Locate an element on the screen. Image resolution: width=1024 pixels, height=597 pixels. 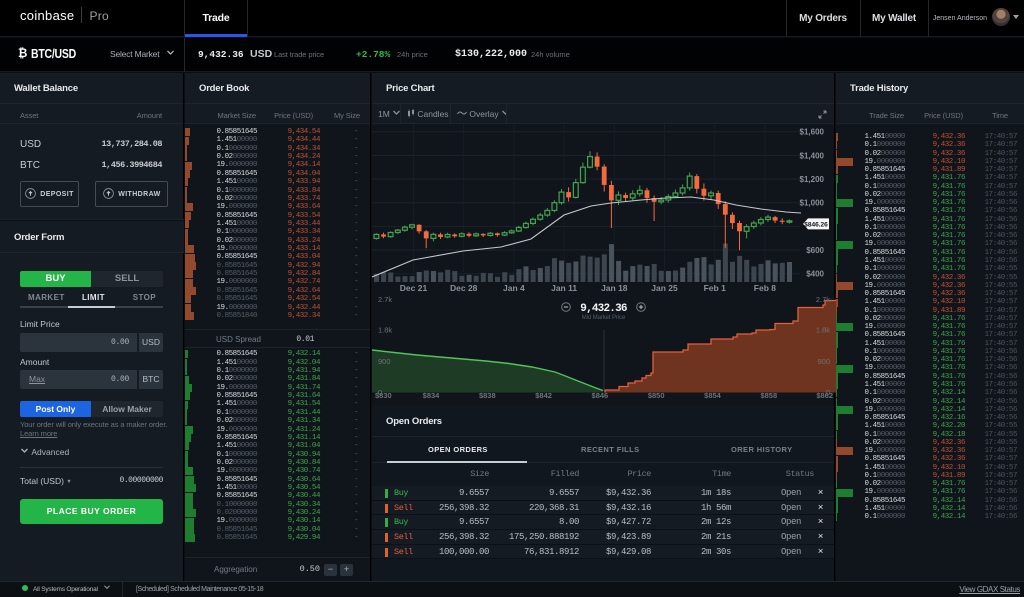
svg-text: Jan 18 is located at coordinates (614, 288).